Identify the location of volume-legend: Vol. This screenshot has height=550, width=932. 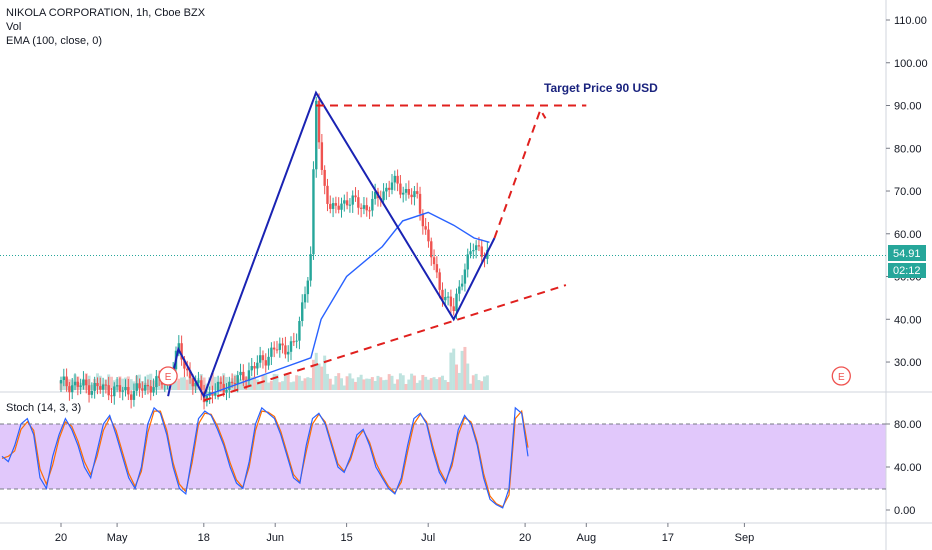
(14, 27).